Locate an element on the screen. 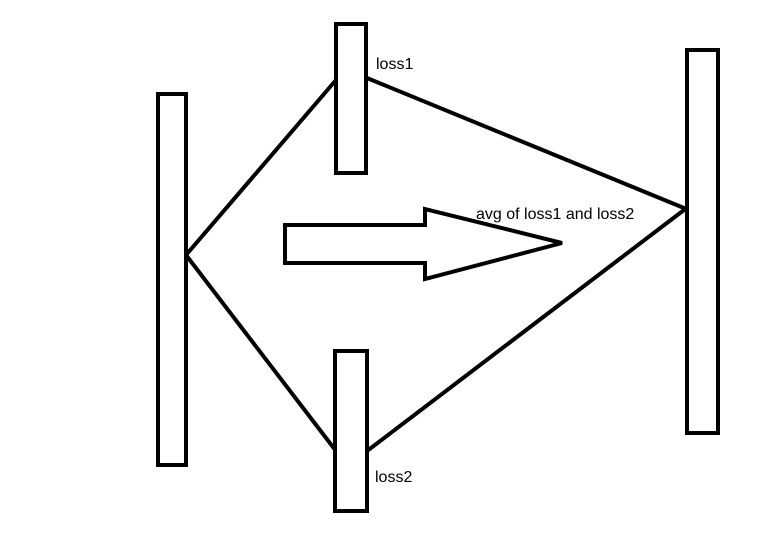 The width and height of the screenshot is (784, 538). label-loss1: loss1 is located at coordinates (394, 64).